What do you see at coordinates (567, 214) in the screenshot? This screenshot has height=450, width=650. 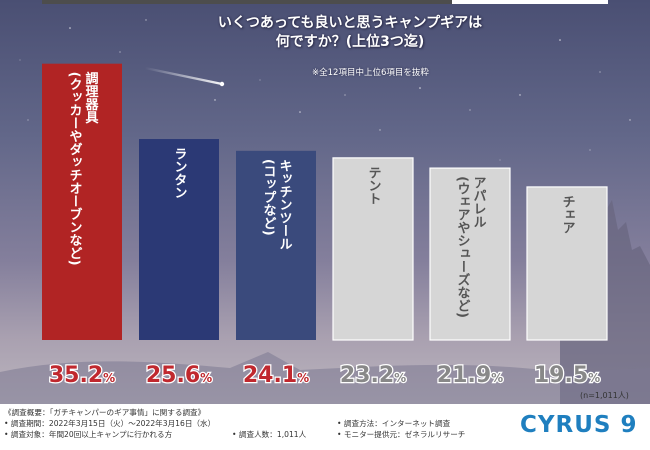 I see `bar-6-label: チェア` at bounding box center [567, 214].